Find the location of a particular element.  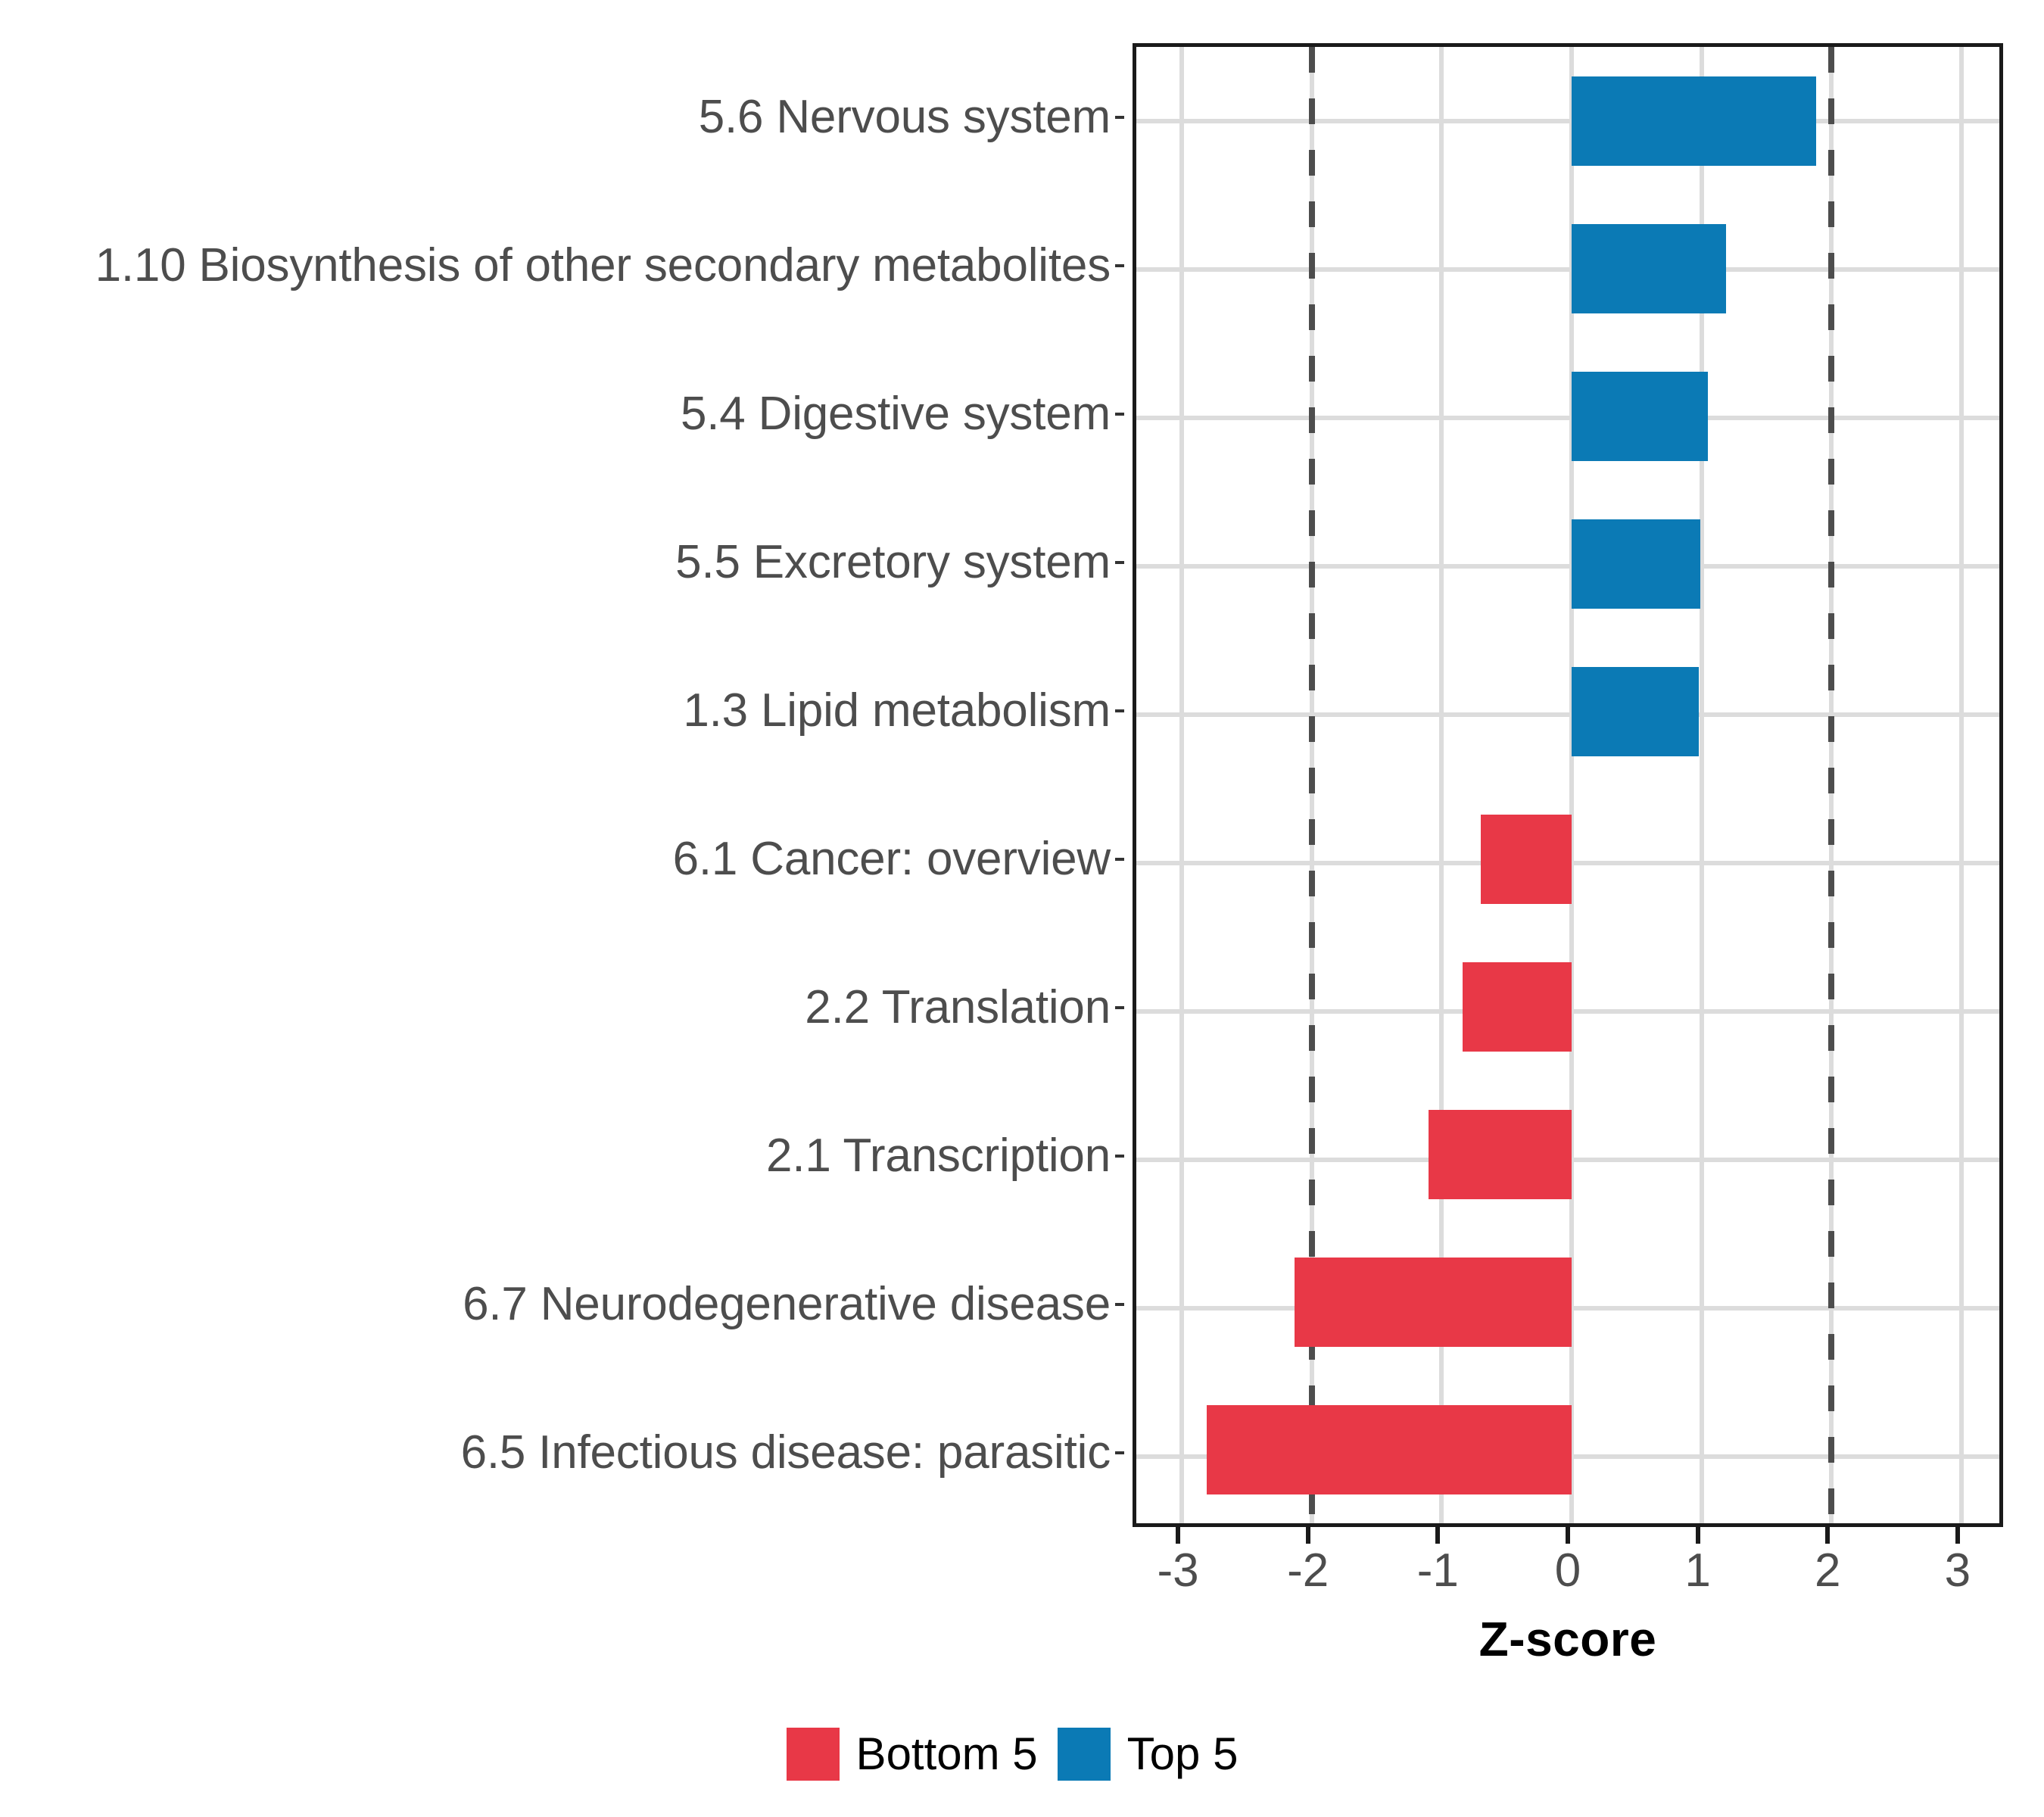

x-axis-tick-label: 0 is located at coordinates (1567, 1570).